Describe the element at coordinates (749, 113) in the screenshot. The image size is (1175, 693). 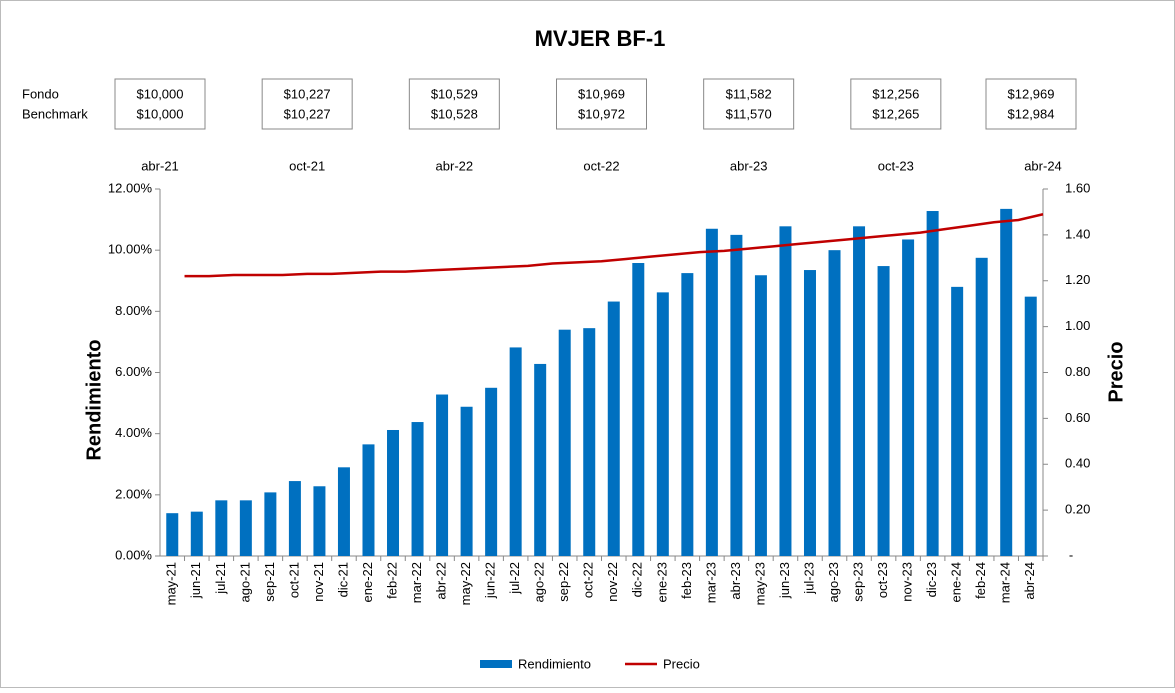
I see `summary-value: $11,570` at that location.